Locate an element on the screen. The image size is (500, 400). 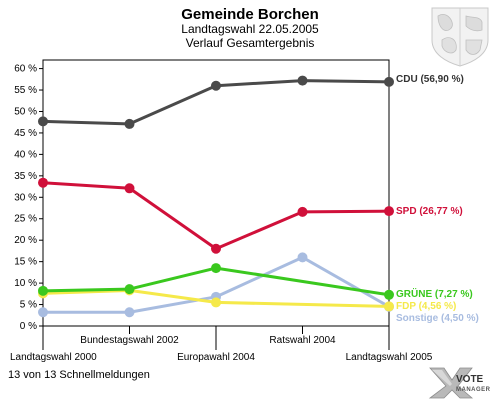
chart-title: Gemeinde Borchen is located at coordinates (250, 14).